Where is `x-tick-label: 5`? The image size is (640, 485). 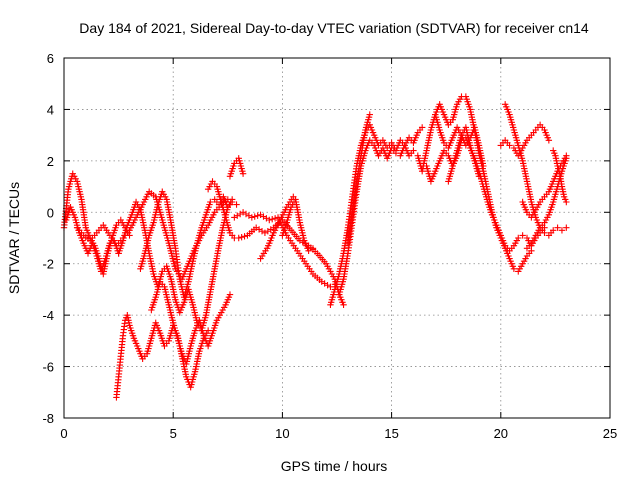 x-tick-label: 5 is located at coordinates (173, 433).